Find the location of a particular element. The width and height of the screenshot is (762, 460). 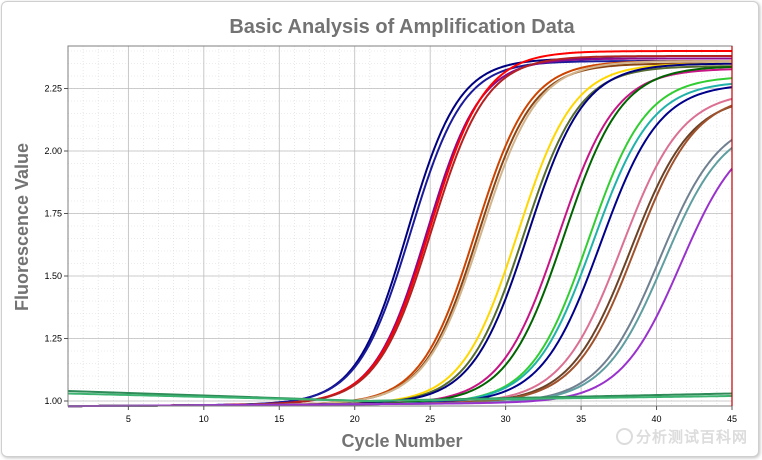

x-tick-label: 30 is located at coordinates (506, 419).